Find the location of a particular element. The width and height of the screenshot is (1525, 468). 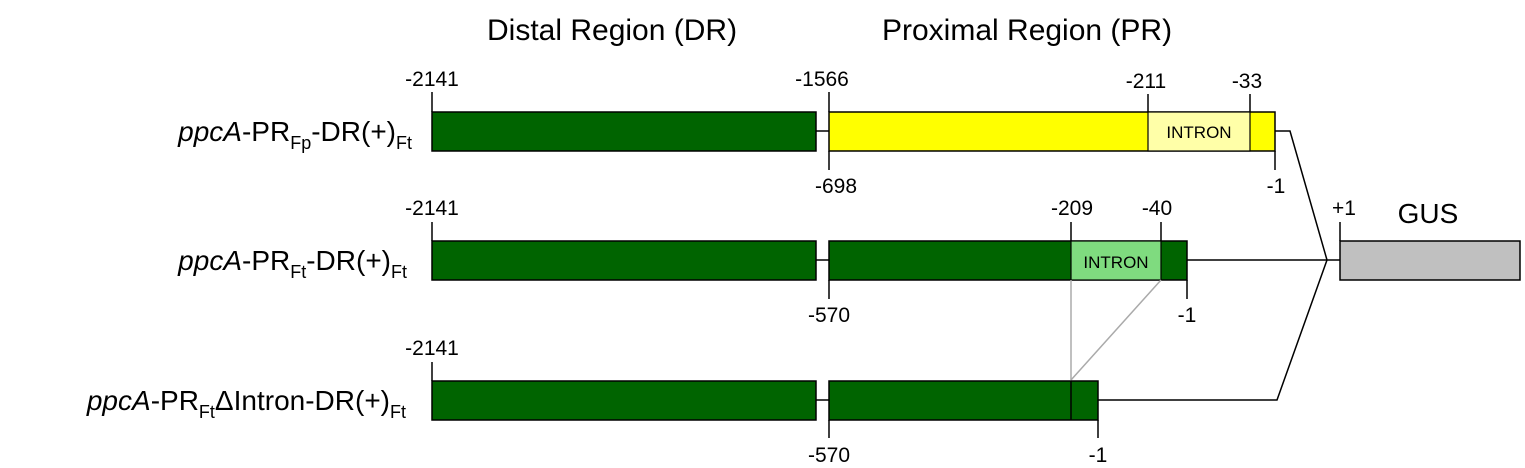

gus-box is located at coordinates (1430, 260).